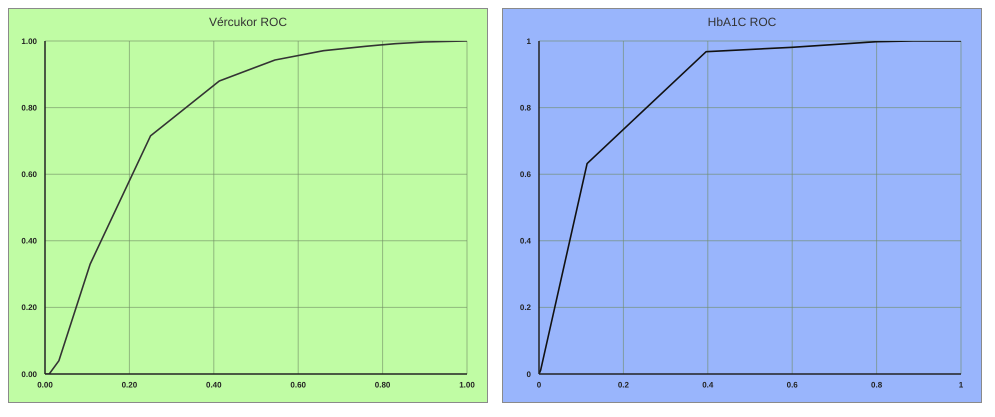 The height and width of the screenshot is (417, 995). What do you see at coordinates (526, 241) in the screenshot?
I see `y-tick-label: 0.4` at bounding box center [526, 241].